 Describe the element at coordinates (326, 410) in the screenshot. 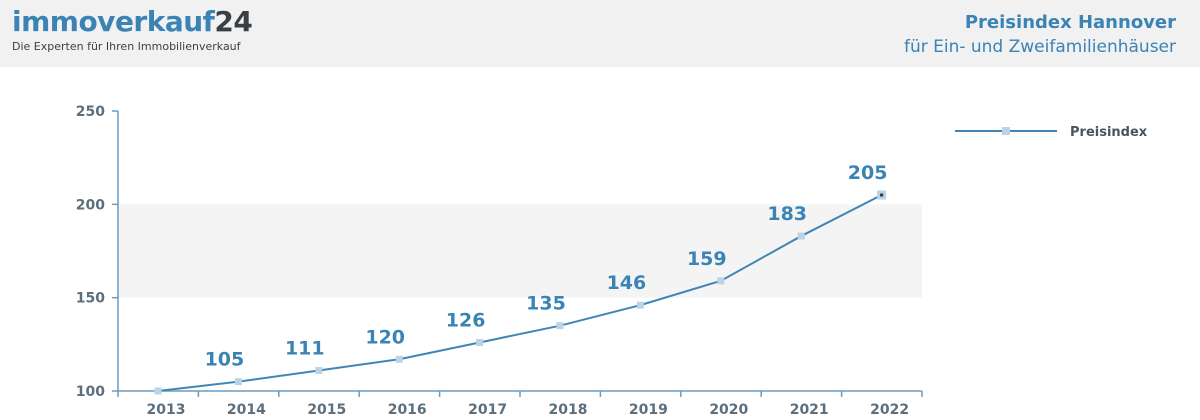

I see `x-tick-label: 2015` at that location.